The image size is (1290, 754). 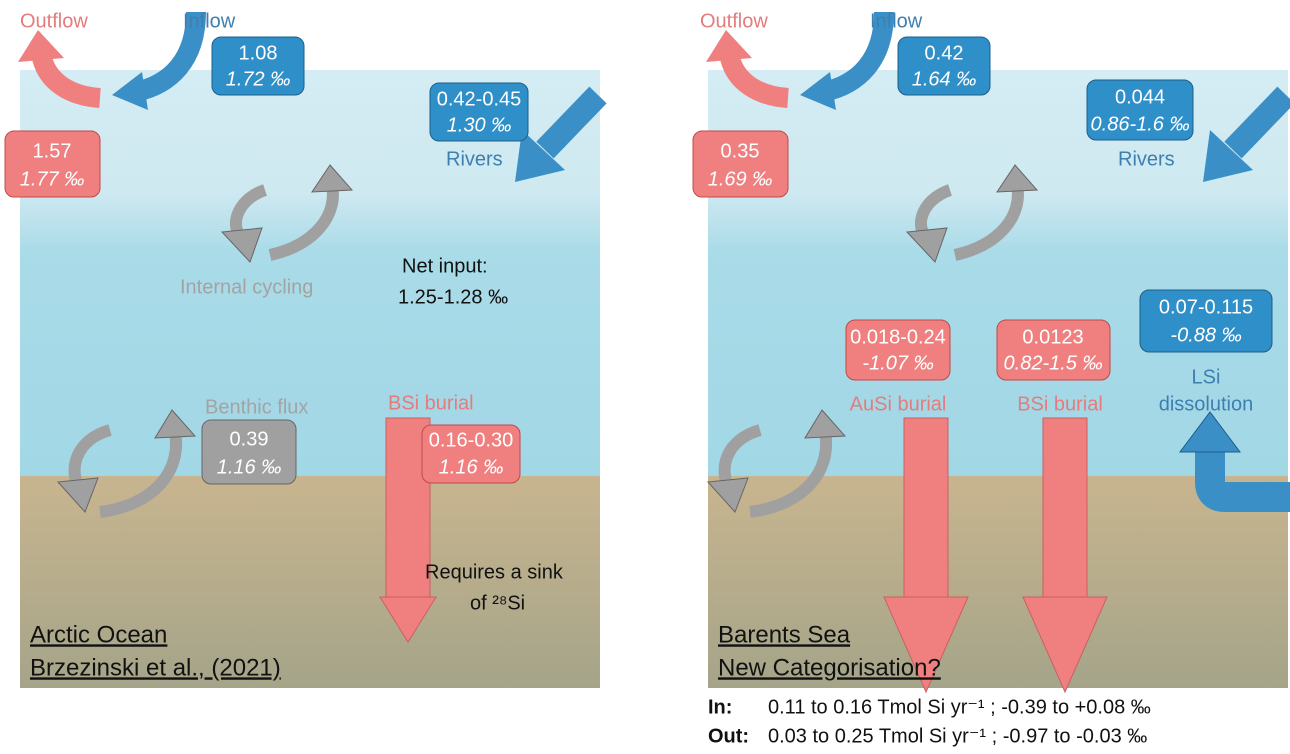 What do you see at coordinates (258, 53) in the screenshot?
I see `box-value: 1.08` at bounding box center [258, 53].